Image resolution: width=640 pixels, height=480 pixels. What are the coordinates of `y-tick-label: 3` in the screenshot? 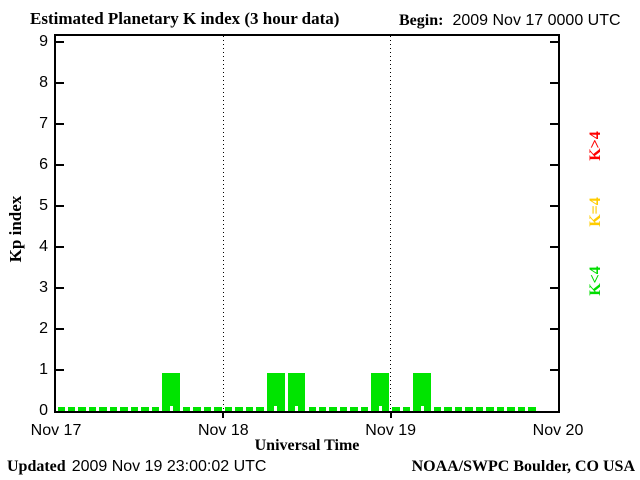 It's located at (43, 287).